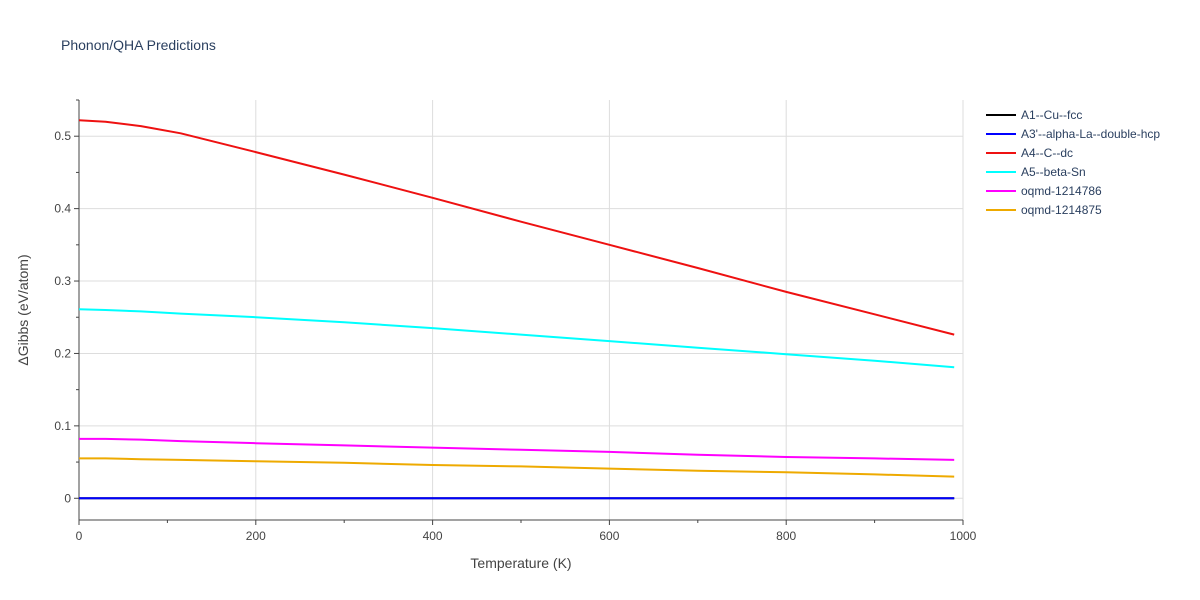 The height and width of the screenshot is (600, 1200). Describe the element at coordinates (1090, 134) in the screenshot. I see `legend-label: A3'--alpha-La--double-hcp` at that location.